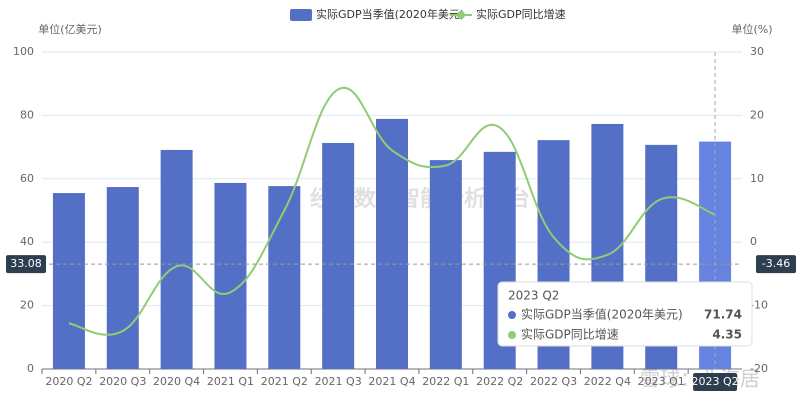  Describe the element at coordinates (553, 381) in the screenshot. I see `x-tick-label: 2022 Q3` at that location.